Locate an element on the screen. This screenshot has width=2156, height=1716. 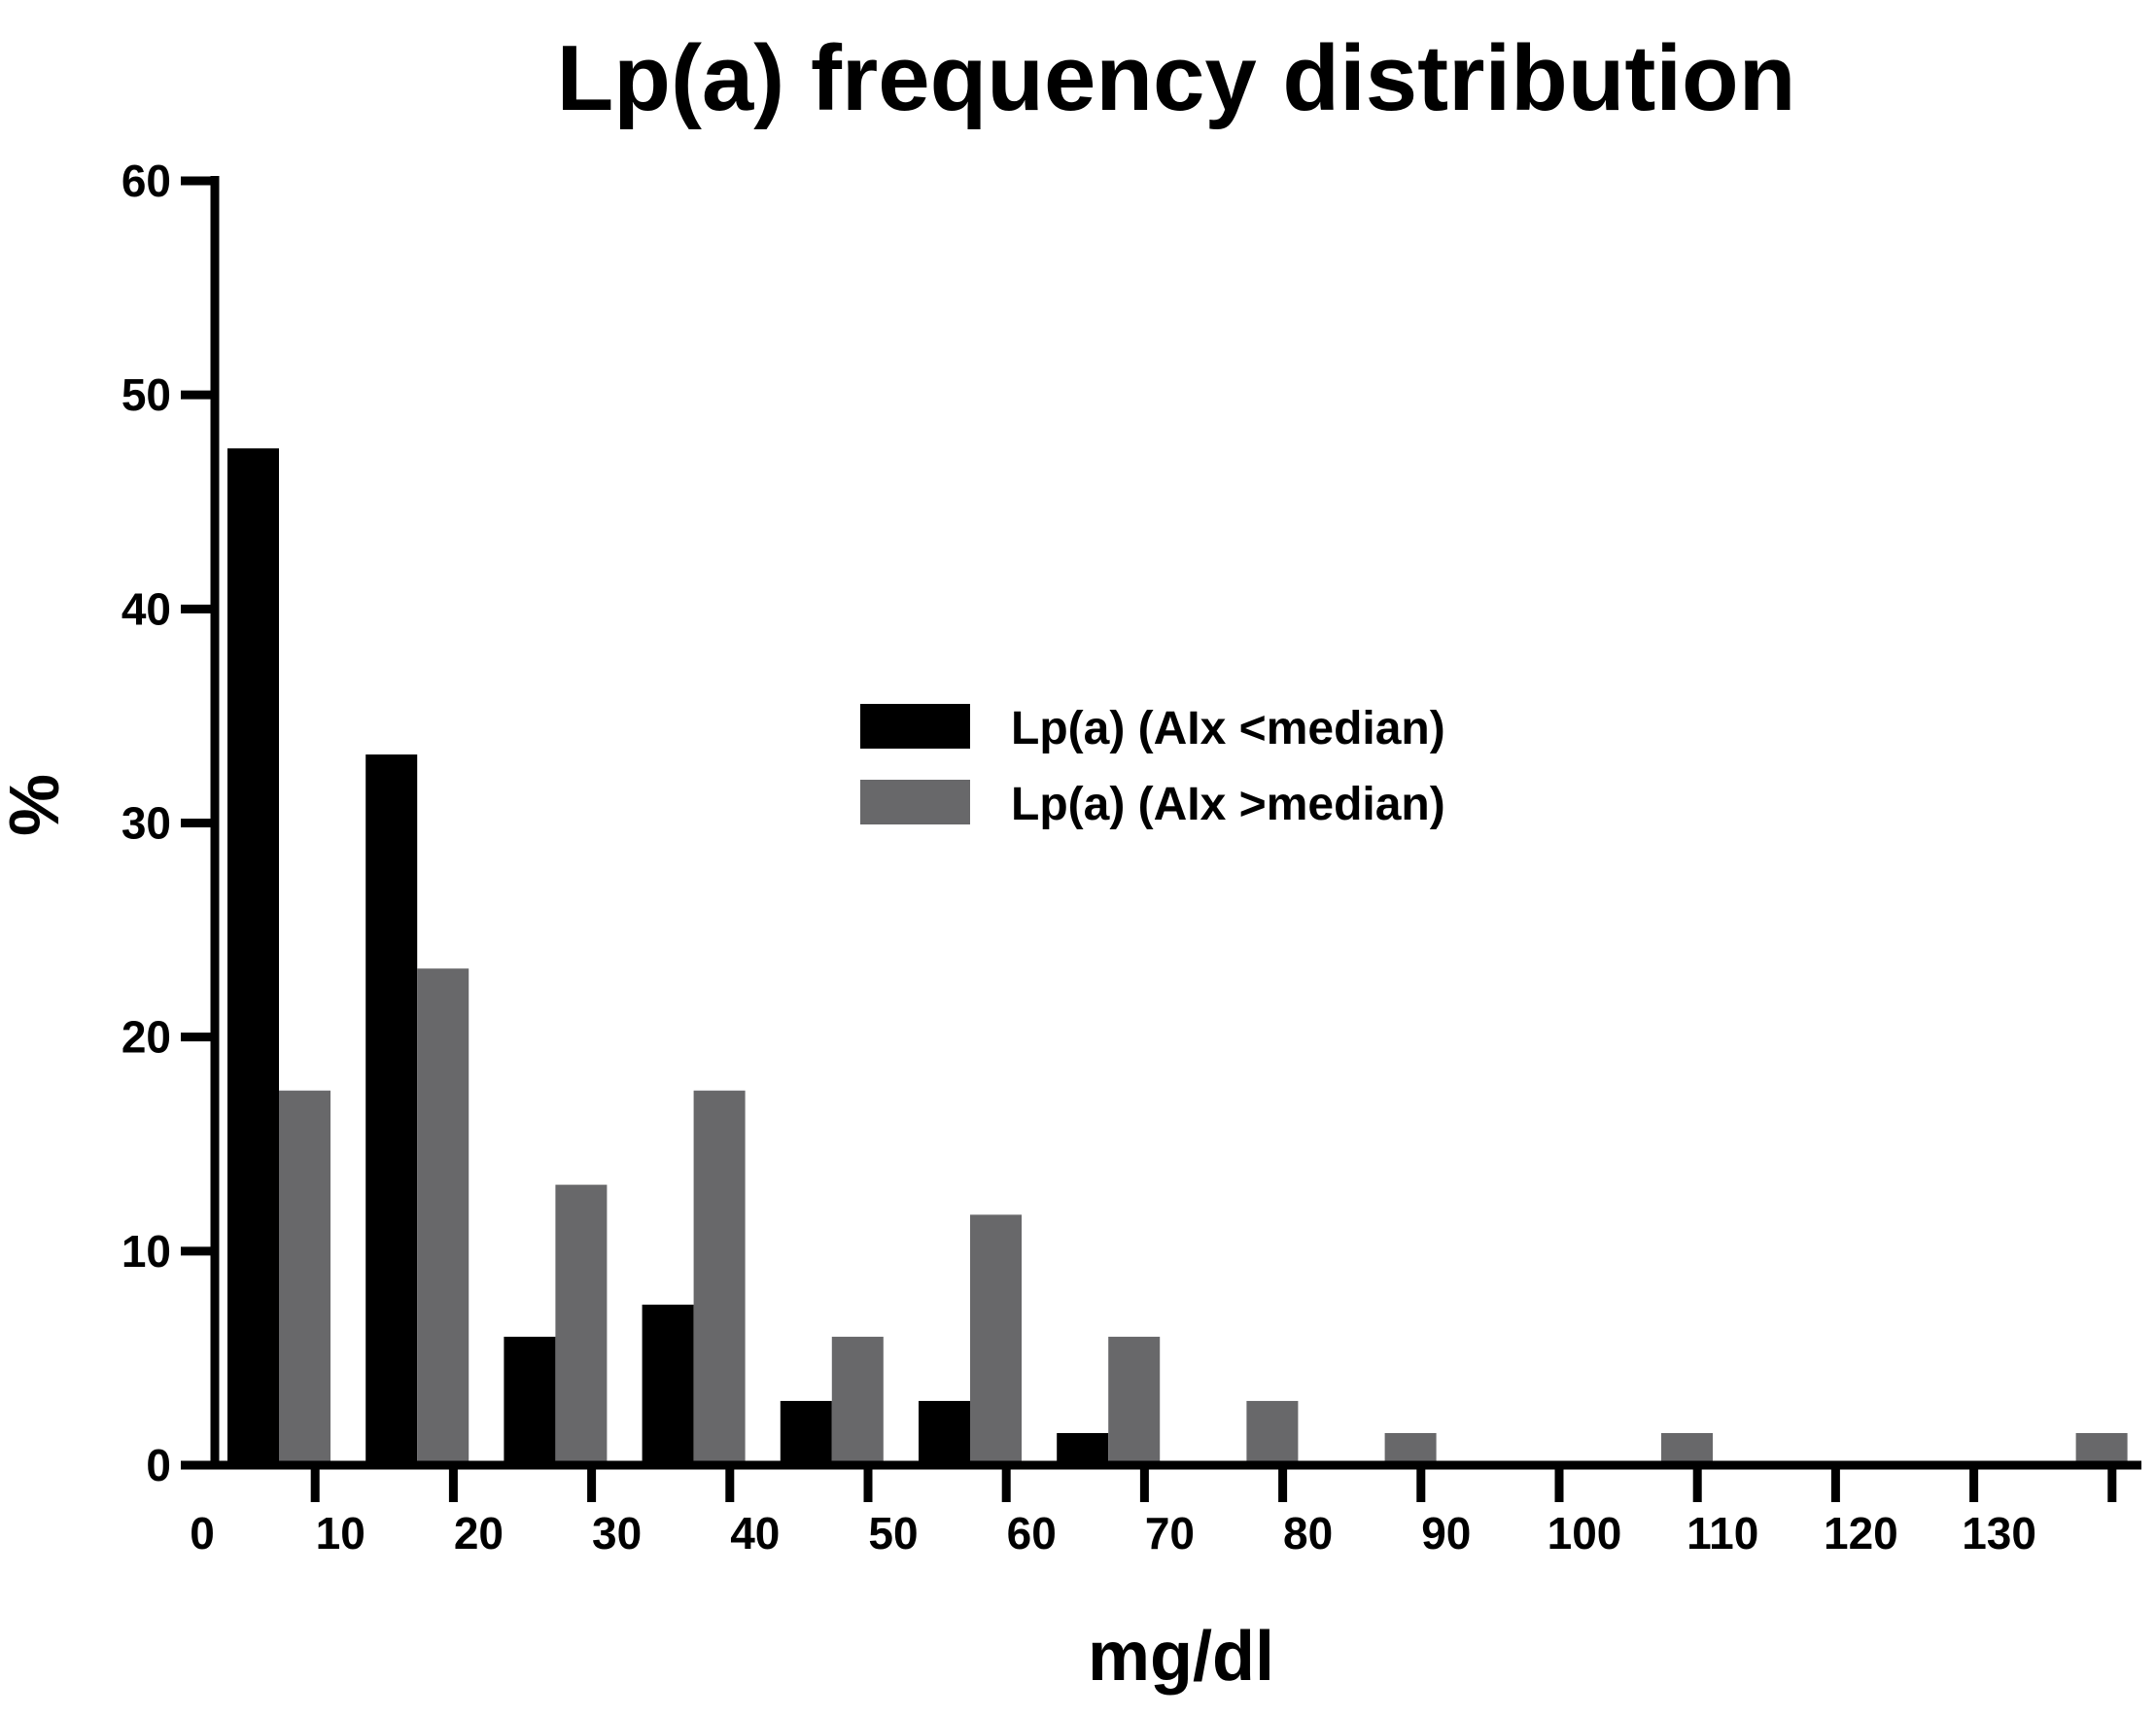
legend-label-series-2: Lp(a) (AIx >median) is located at coordinates (1228, 805).